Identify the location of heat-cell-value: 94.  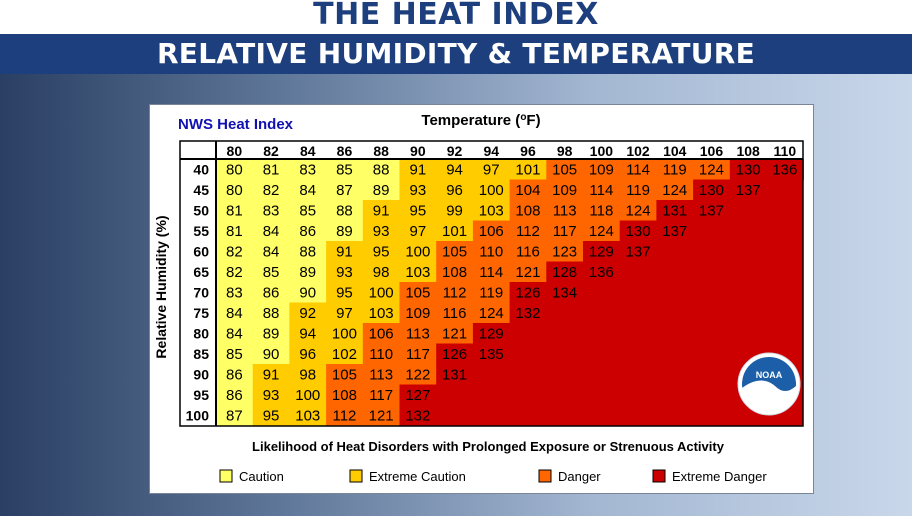
(307, 334).